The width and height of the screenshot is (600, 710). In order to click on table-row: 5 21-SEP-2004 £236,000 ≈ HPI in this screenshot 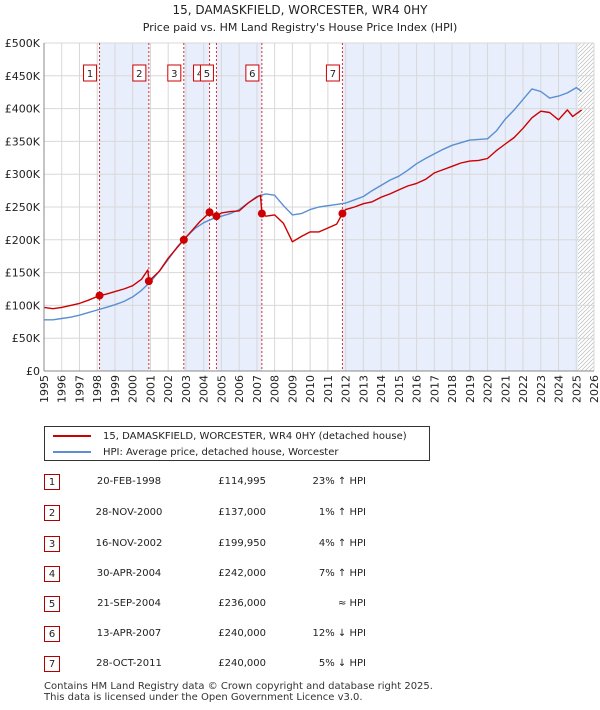, I will do `click(254, 605)`.